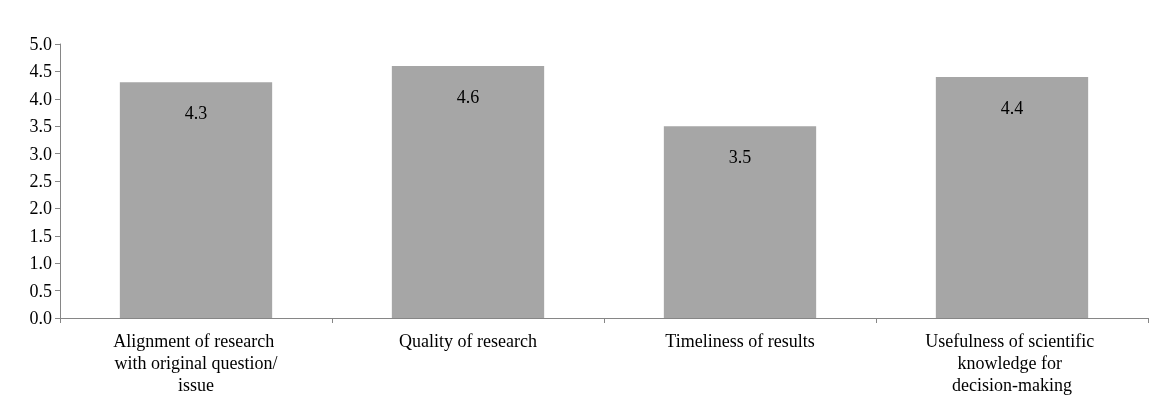 The height and width of the screenshot is (417, 1160). What do you see at coordinates (196, 113) in the screenshot?
I see `data-label: 4.3` at bounding box center [196, 113].